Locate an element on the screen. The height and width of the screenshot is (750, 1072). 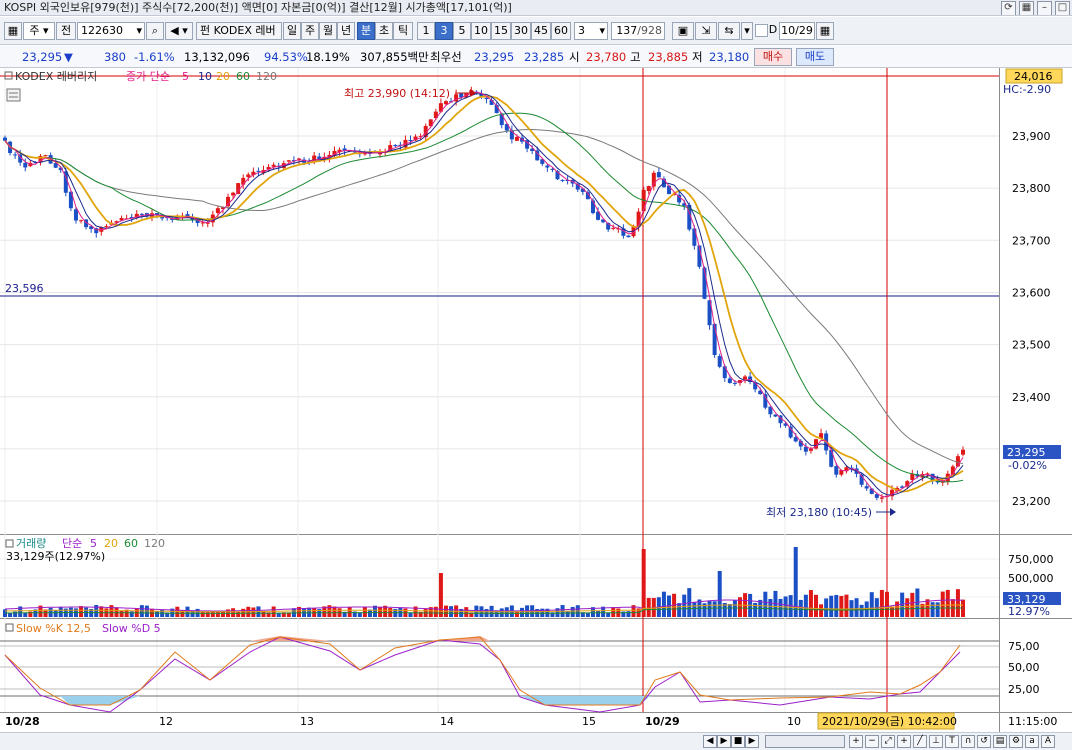
period-prev-button: 전 is located at coordinates (66, 31).